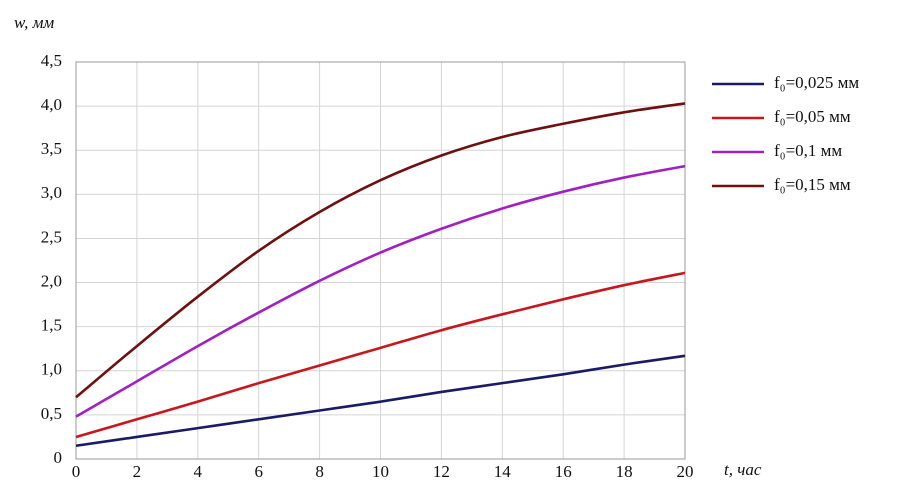 The height and width of the screenshot is (496, 900). Describe the element at coordinates (685, 471) in the screenshot. I see `x-tick-label: 20` at that location.